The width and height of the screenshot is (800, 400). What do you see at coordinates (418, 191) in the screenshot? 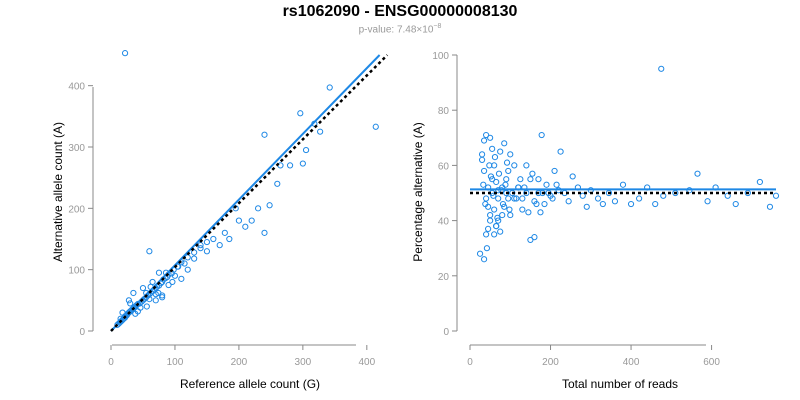
I see `right-y-axis-label: Percentage alternative (A)` at bounding box center [418, 191].